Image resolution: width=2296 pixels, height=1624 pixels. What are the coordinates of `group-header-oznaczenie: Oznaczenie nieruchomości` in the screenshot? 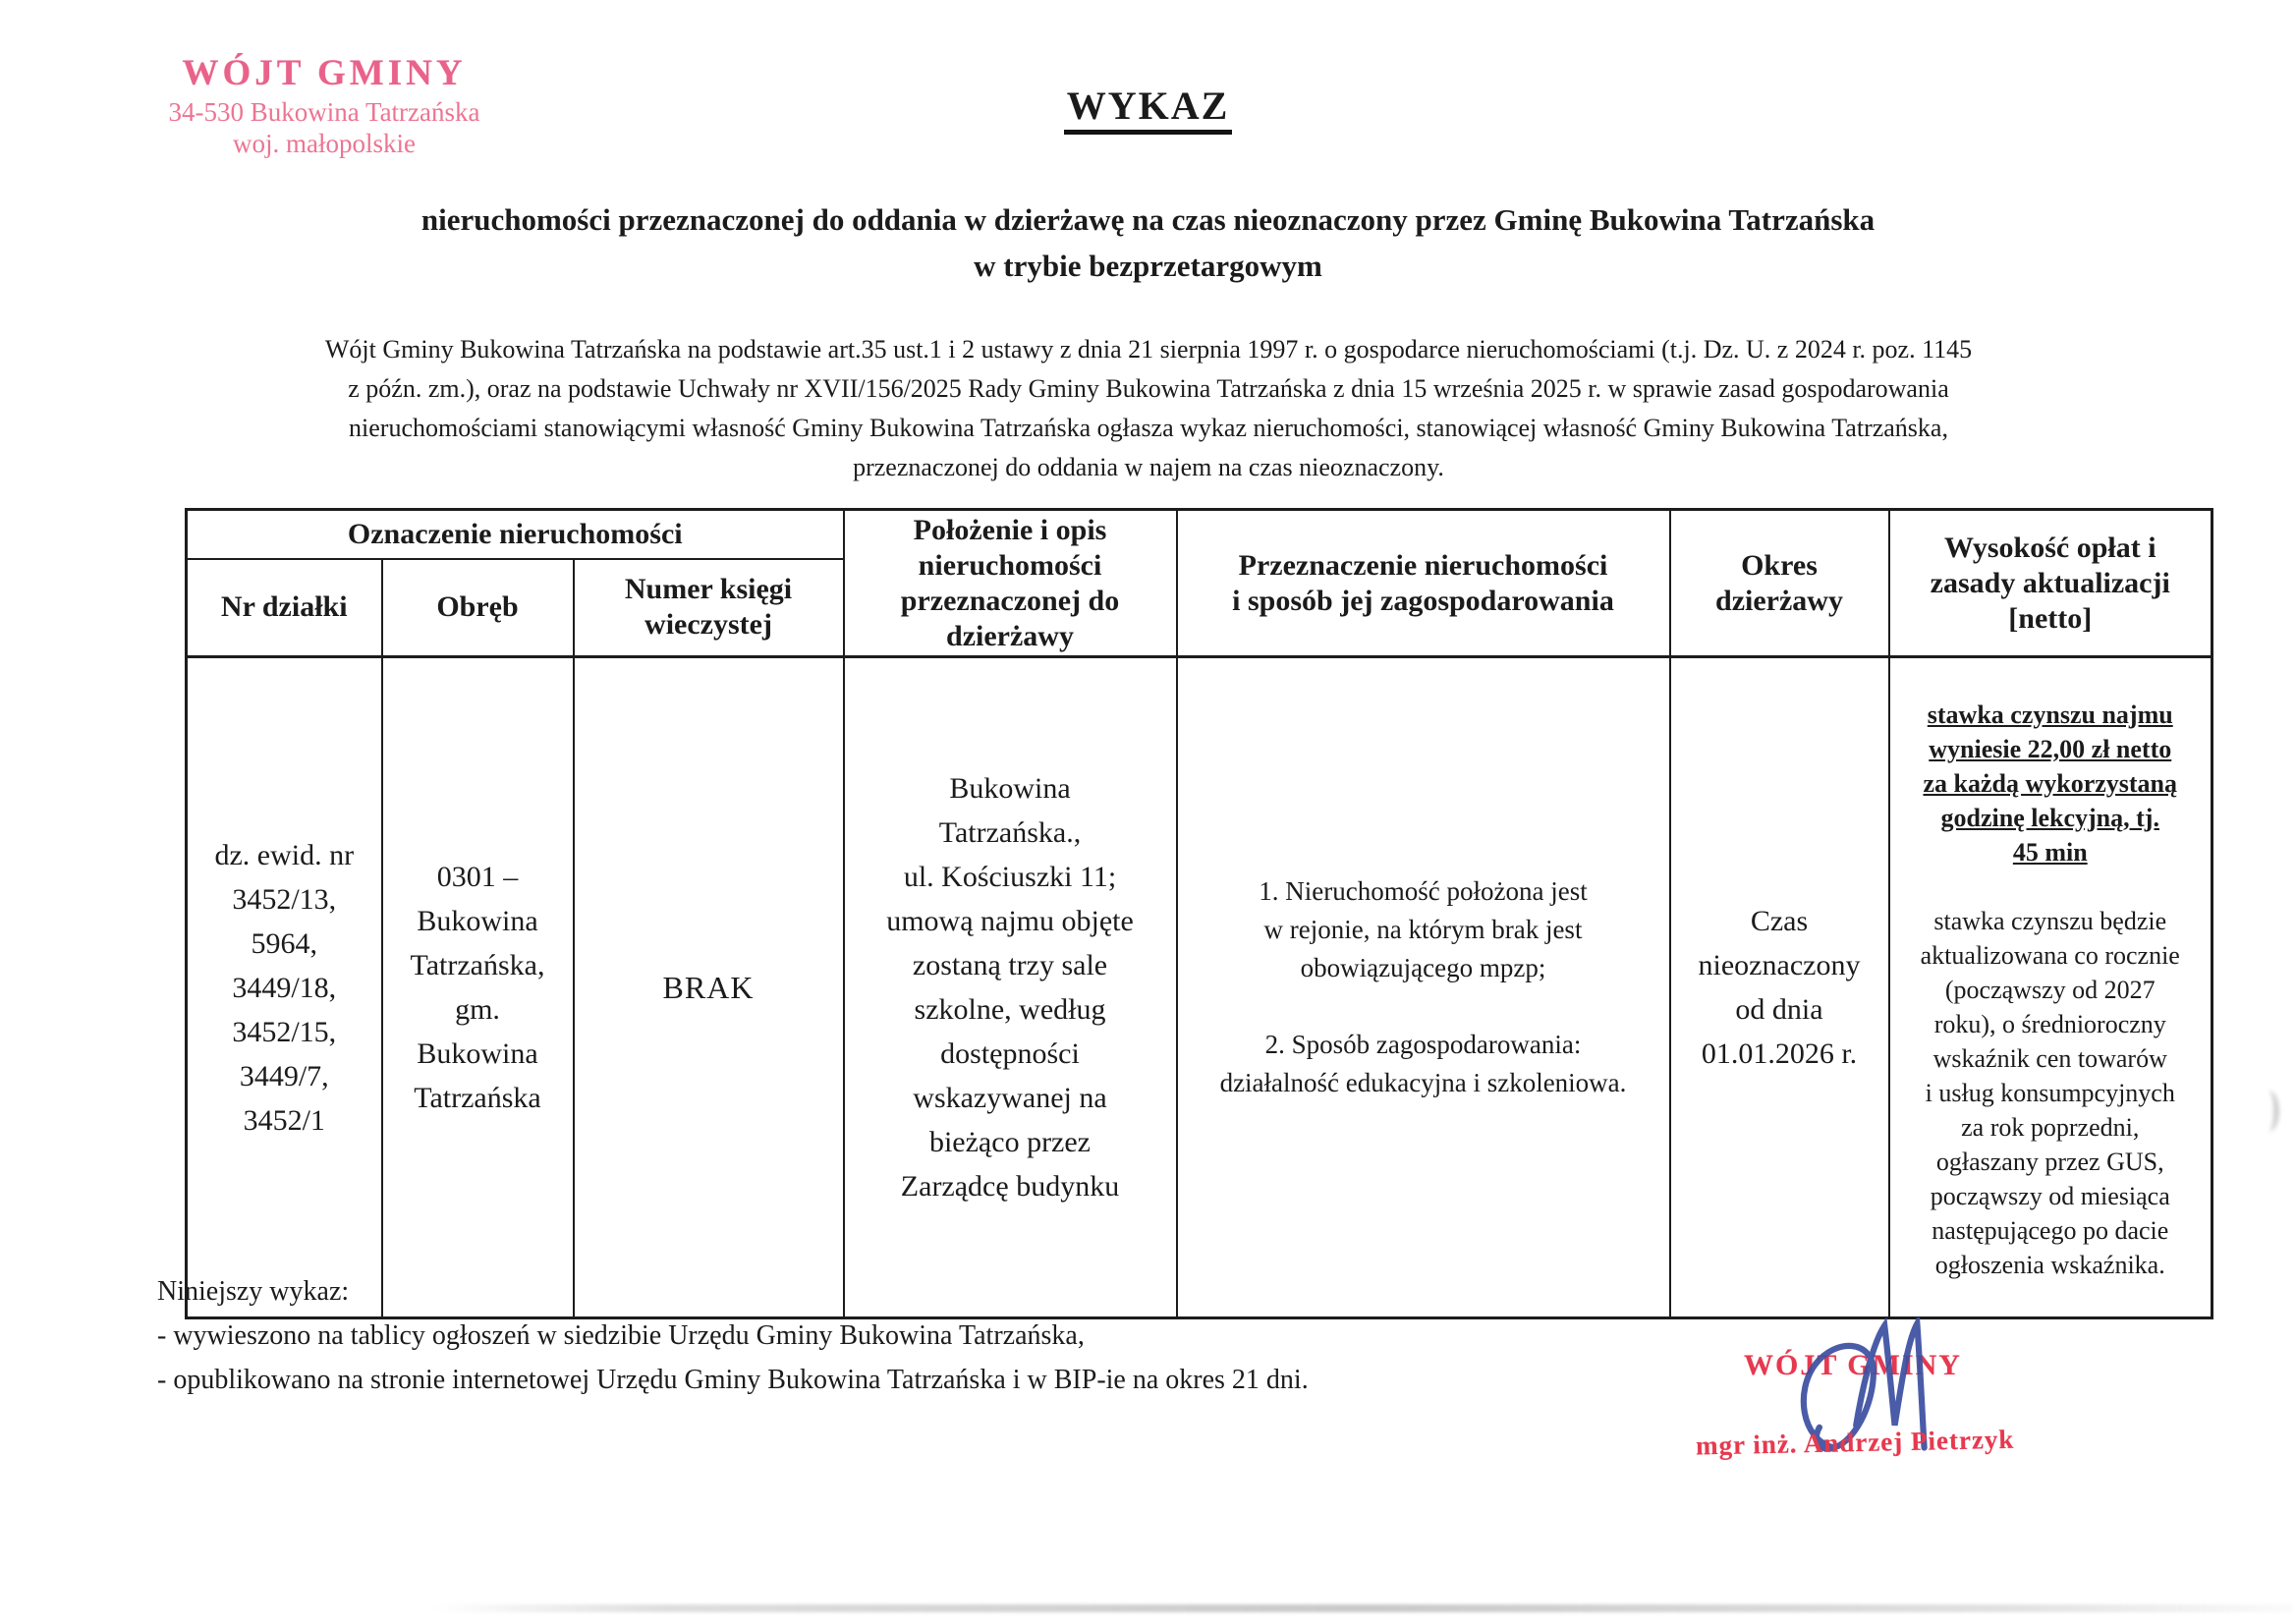 It's located at (515, 534).